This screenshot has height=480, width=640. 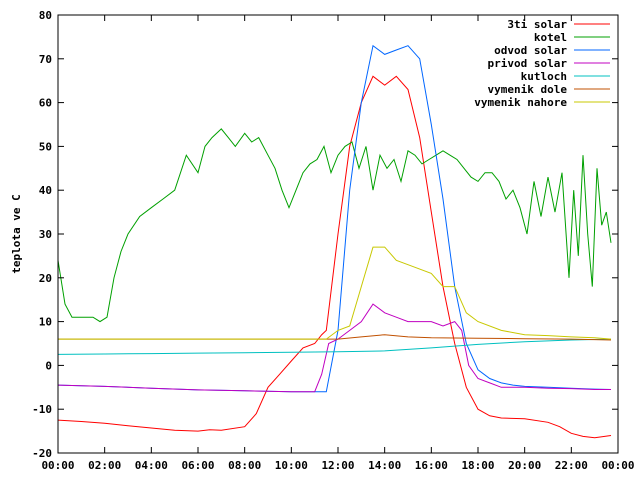 I want to click on x-tick-label: 18:00, so click(x=477, y=465).